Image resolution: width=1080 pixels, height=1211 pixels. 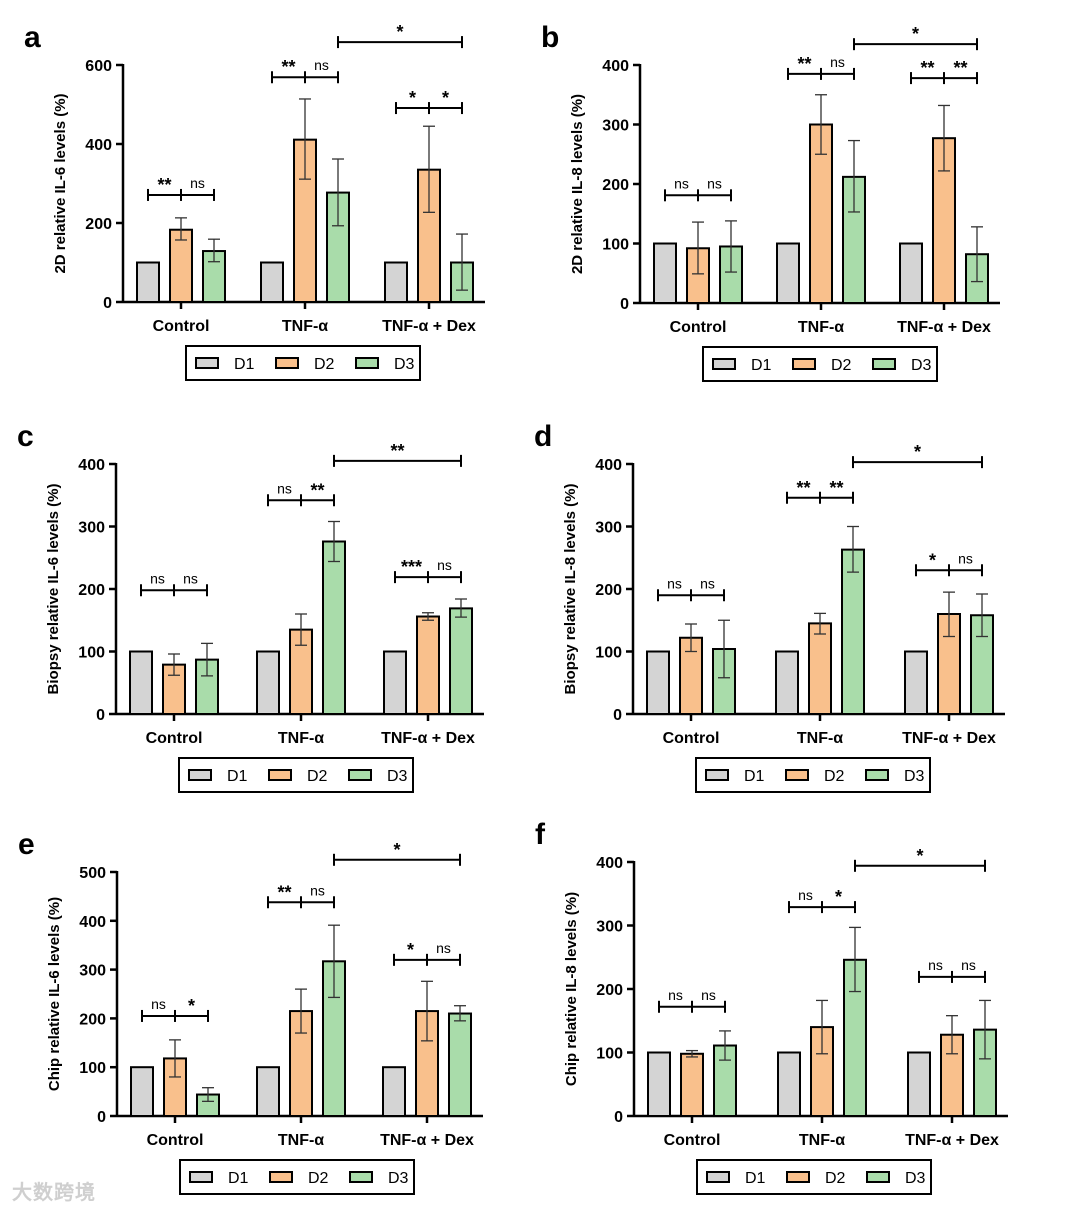 I want to click on y-axis-label: 2D relative IL-8 levels (%), so click(x=577, y=184).